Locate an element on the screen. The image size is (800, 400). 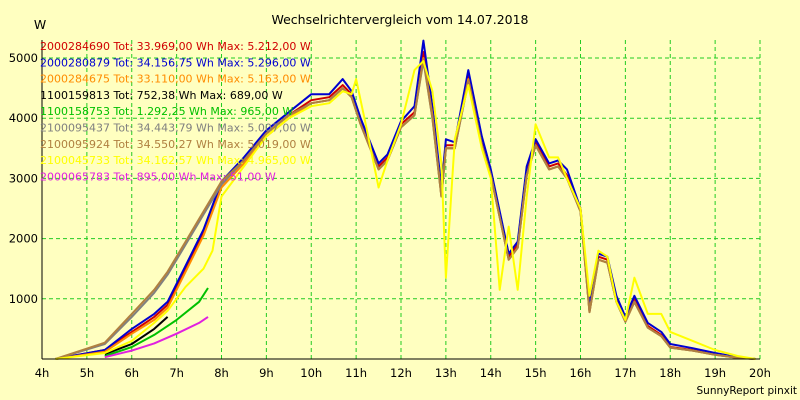
chart-title: Wechselrichtervergleich vom 14.07.2018 is located at coordinates (399, 19).